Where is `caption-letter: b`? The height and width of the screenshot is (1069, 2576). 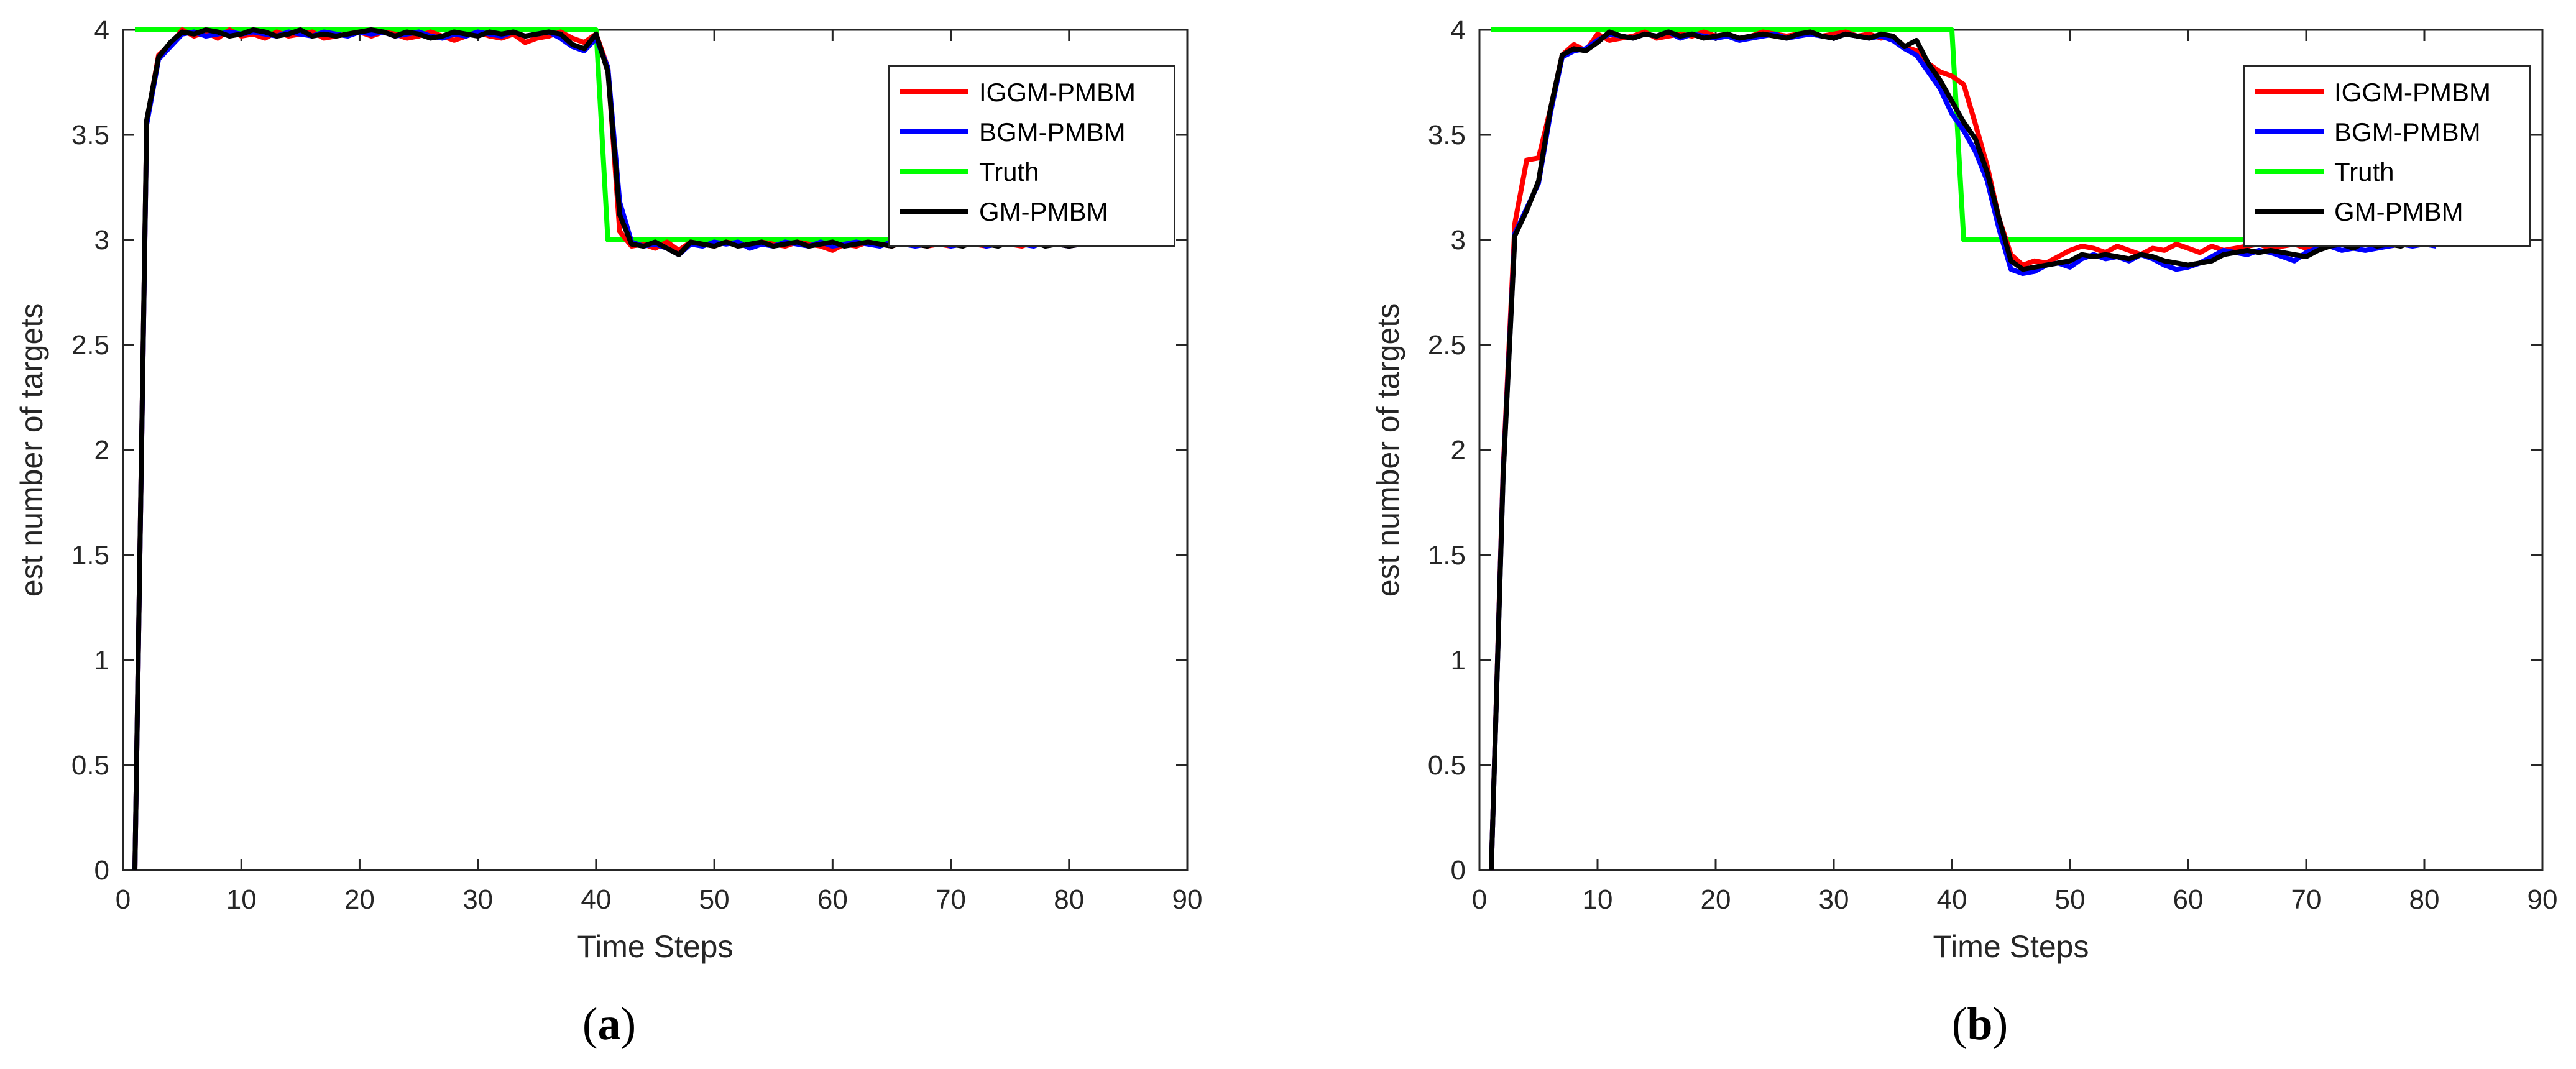 caption-letter: b is located at coordinates (1979, 1024).